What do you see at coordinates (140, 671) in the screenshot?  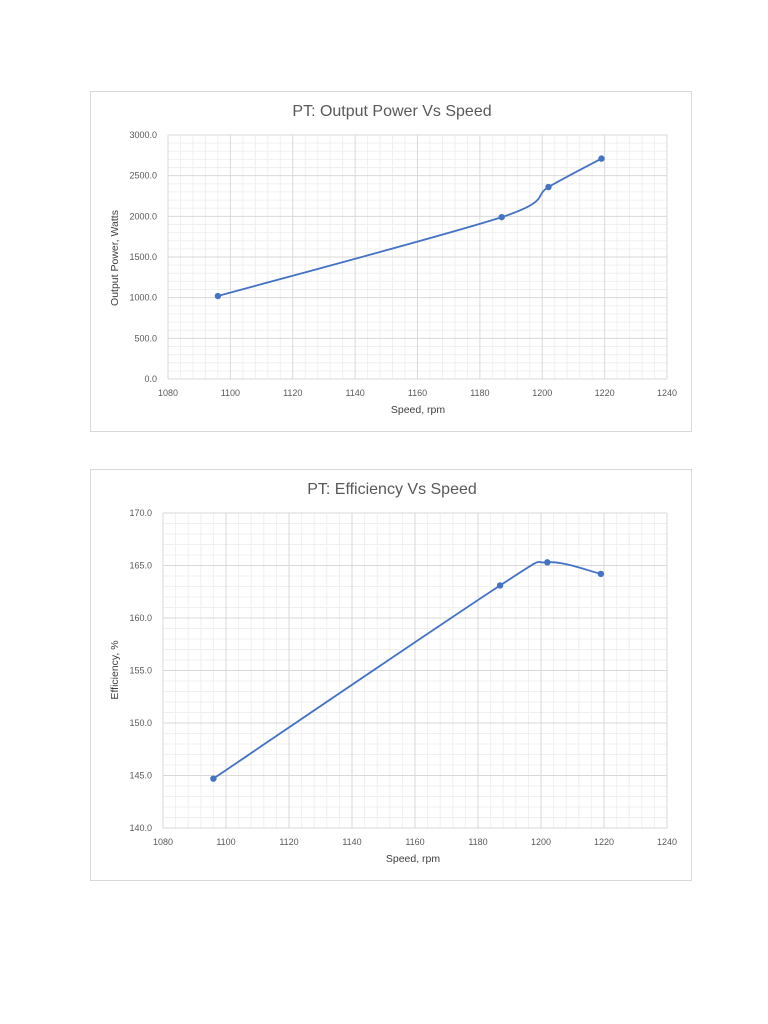 I see `y-tick-label: 155.0` at bounding box center [140, 671].